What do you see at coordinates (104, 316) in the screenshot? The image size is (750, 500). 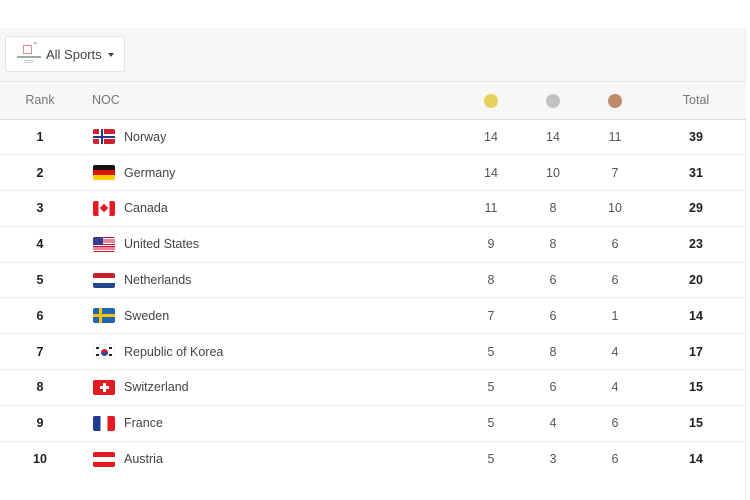 I see `sweden-flag-icon` at bounding box center [104, 316].